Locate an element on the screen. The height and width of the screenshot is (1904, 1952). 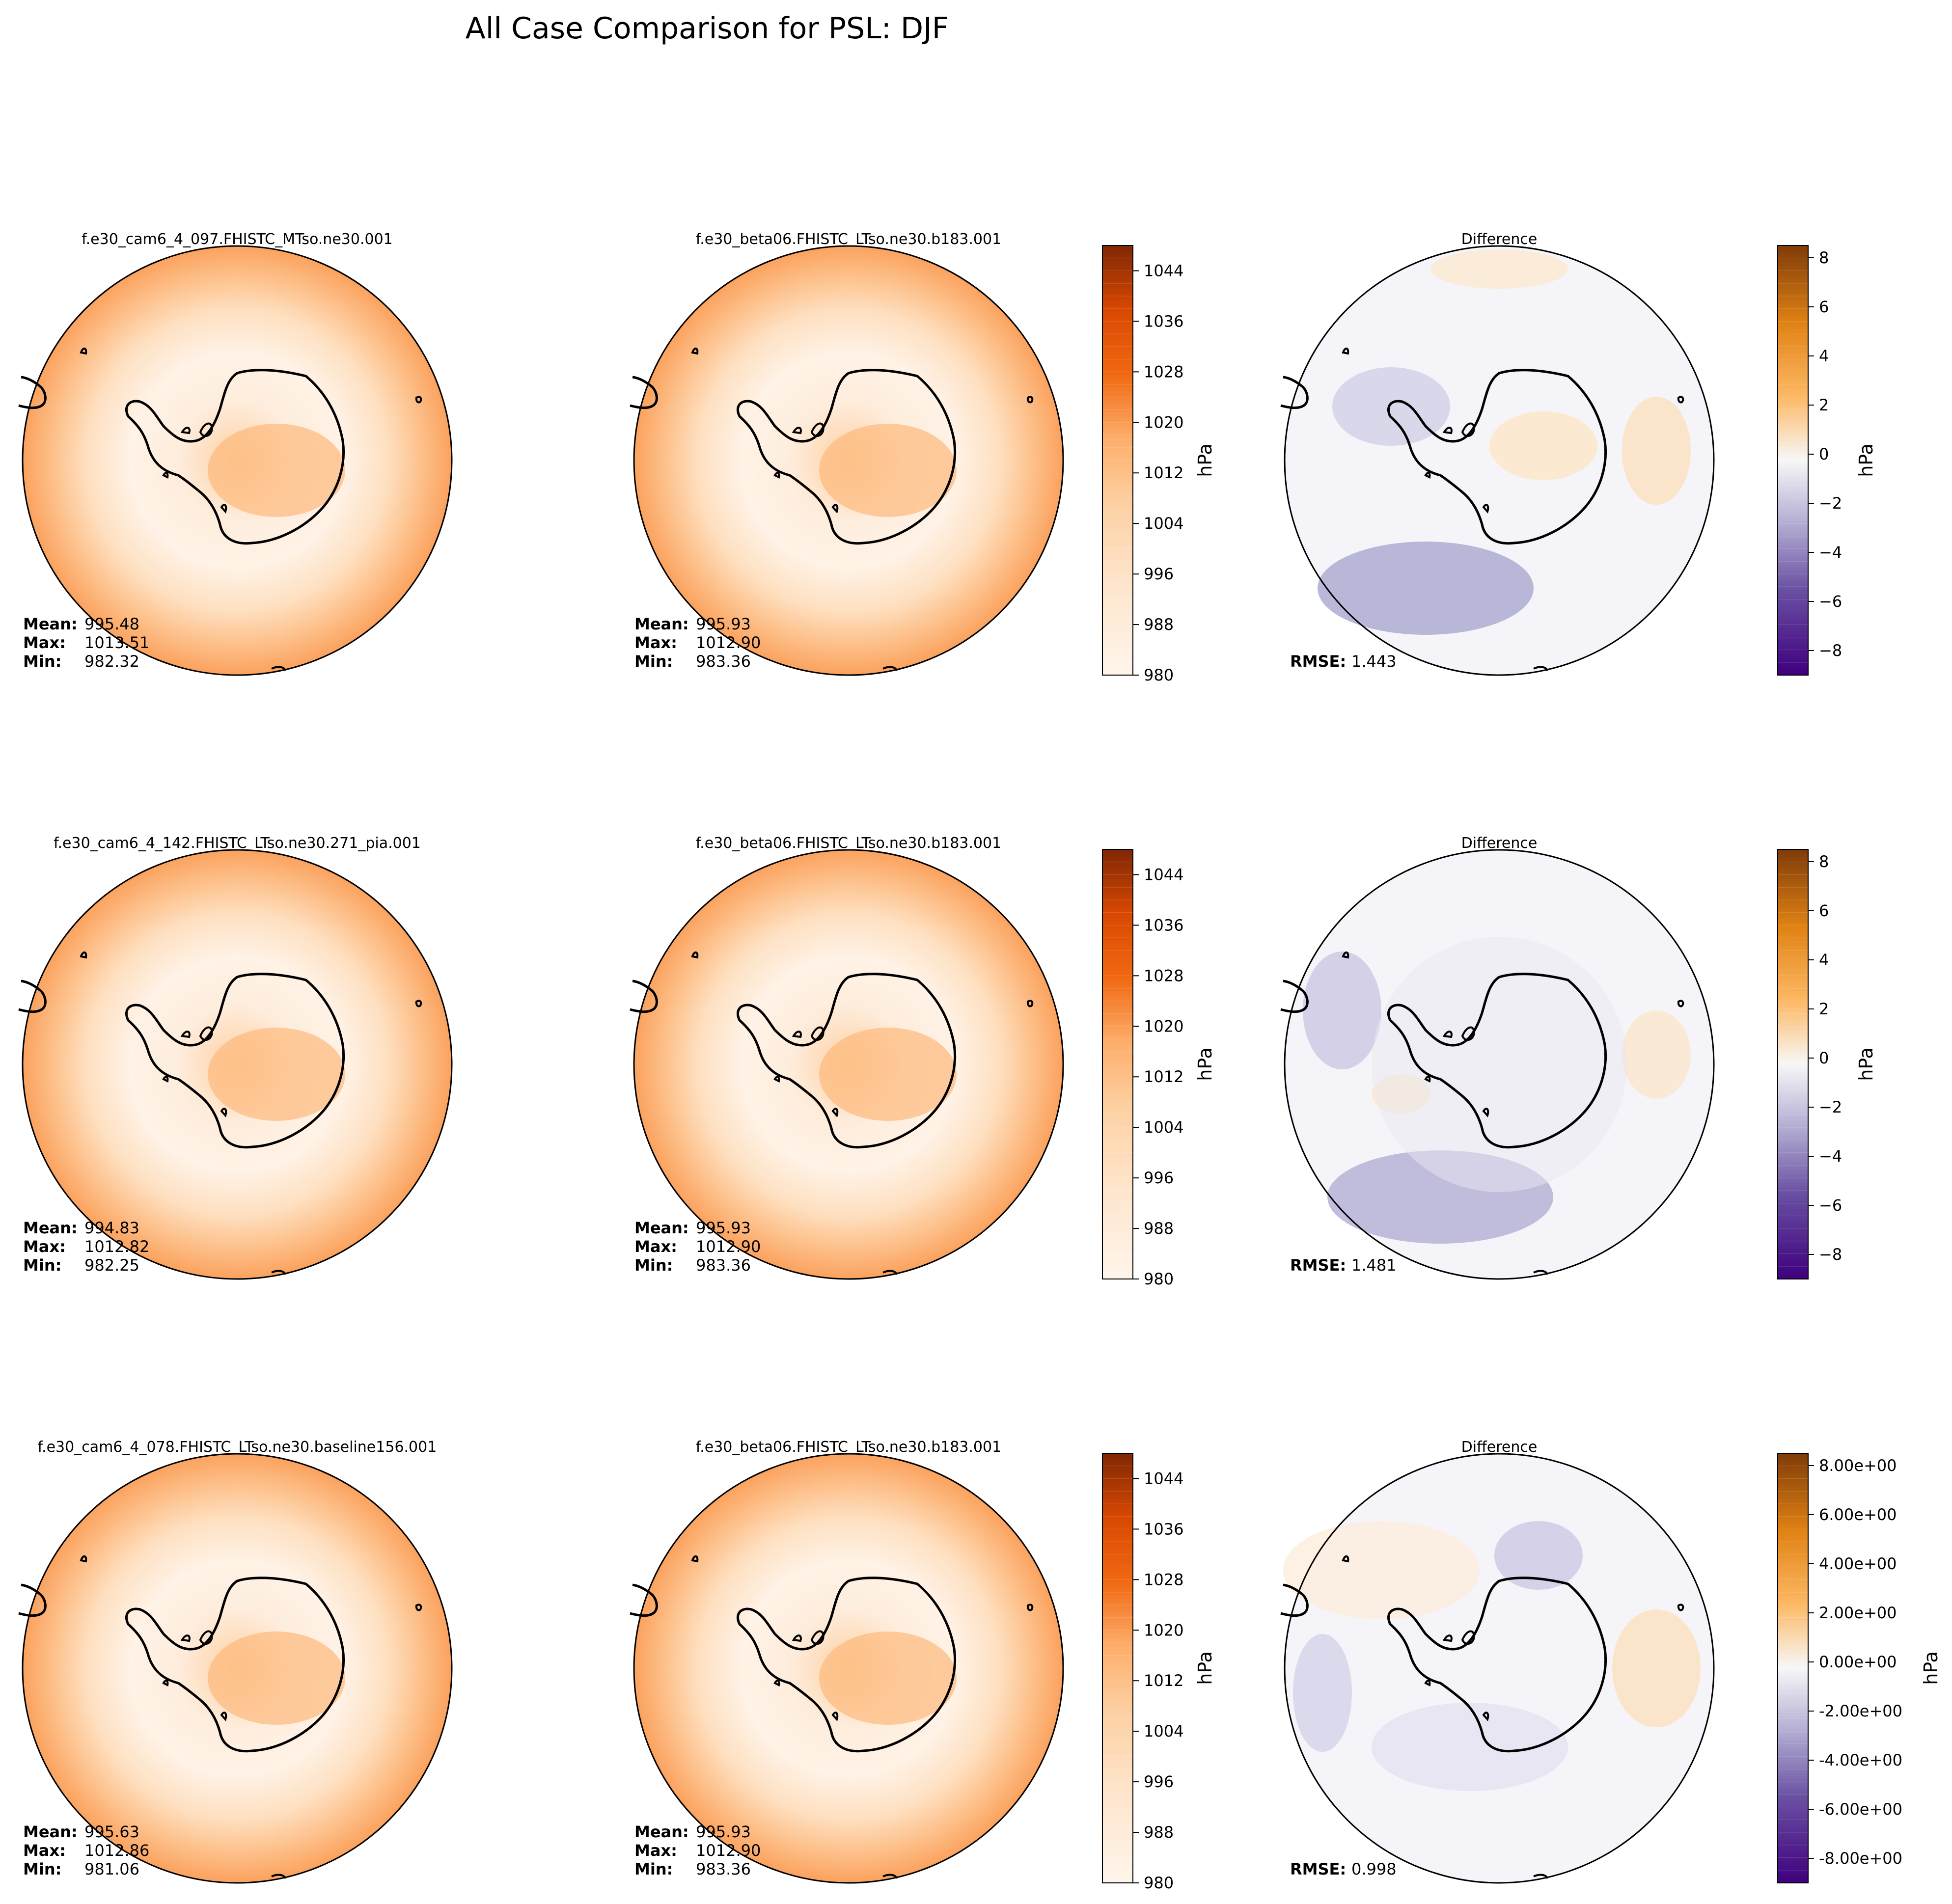
colorbar-tick-label: 1028 is located at coordinates (1163, 975).